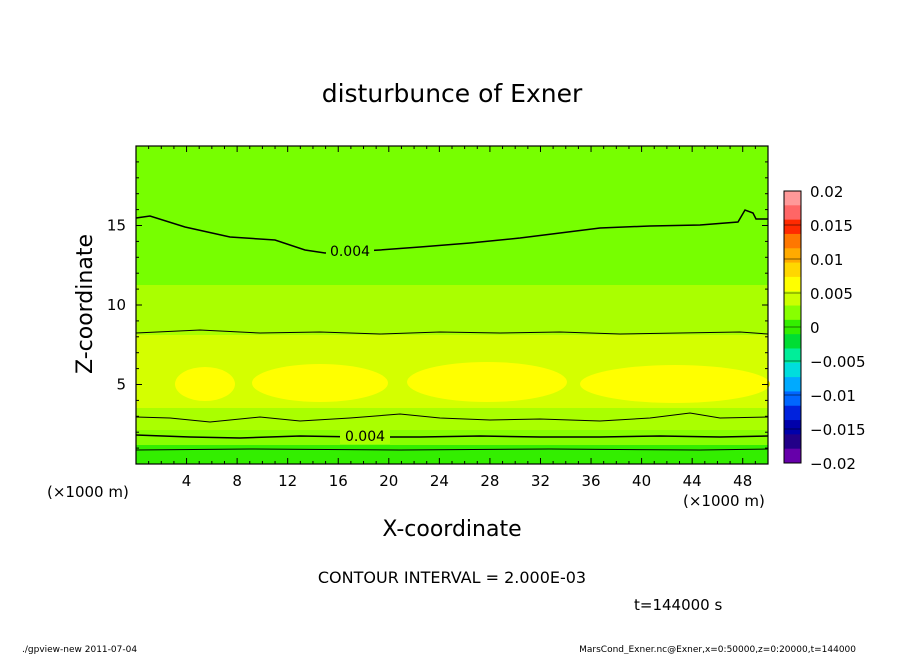  Describe the element at coordinates (451, 231) in the screenshot. I see `contour-line-upper` at that location.